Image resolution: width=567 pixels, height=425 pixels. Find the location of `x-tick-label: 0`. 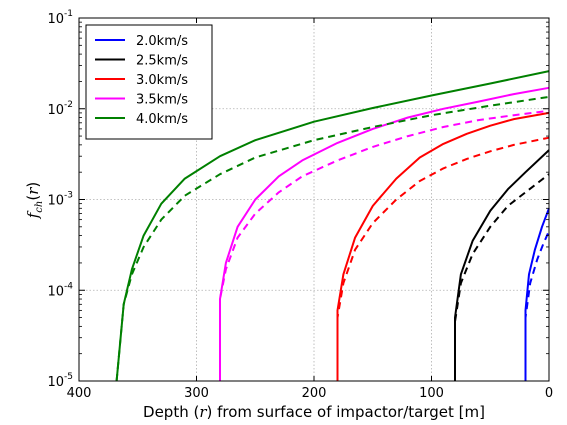

x-tick-label: 0 is located at coordinates (549, 393).